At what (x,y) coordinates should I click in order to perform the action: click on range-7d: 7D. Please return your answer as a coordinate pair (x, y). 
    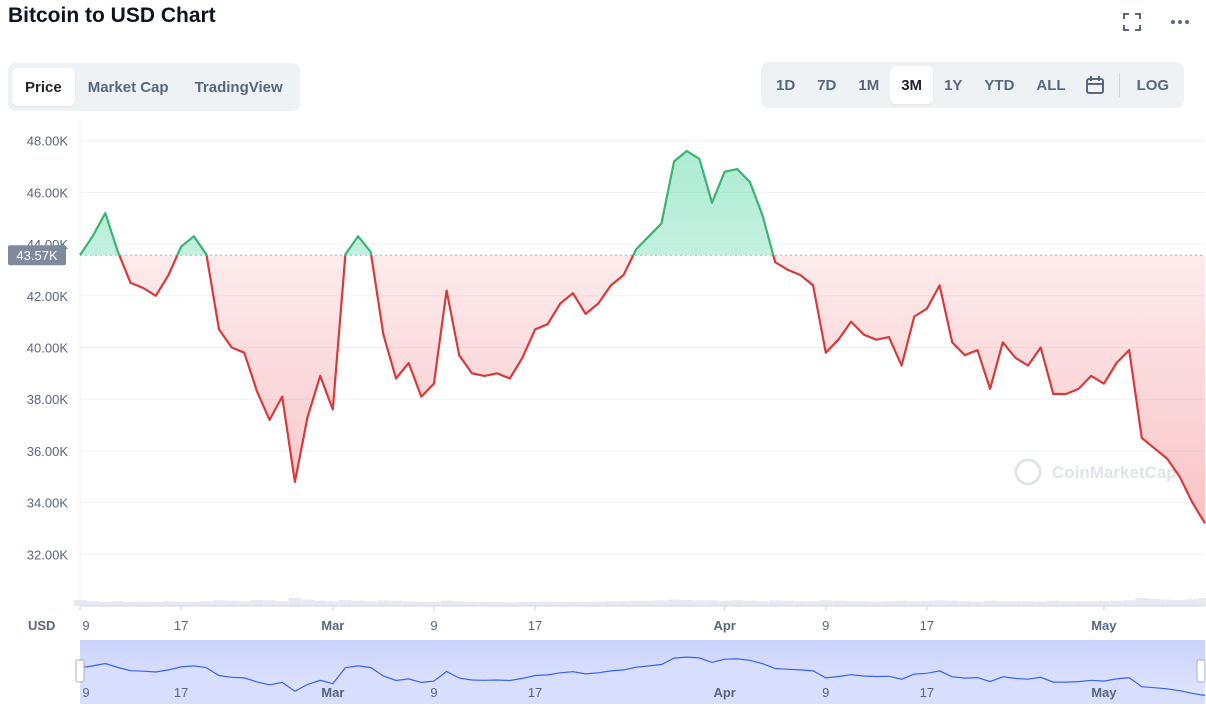
    Looking at the image, I should click on (827, 85).